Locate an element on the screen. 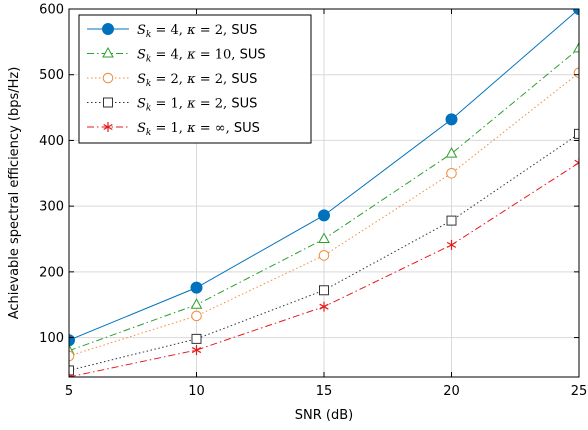  legend-item: Sk = 1, κ = 2, SUS is located at coordinates (172, 105).